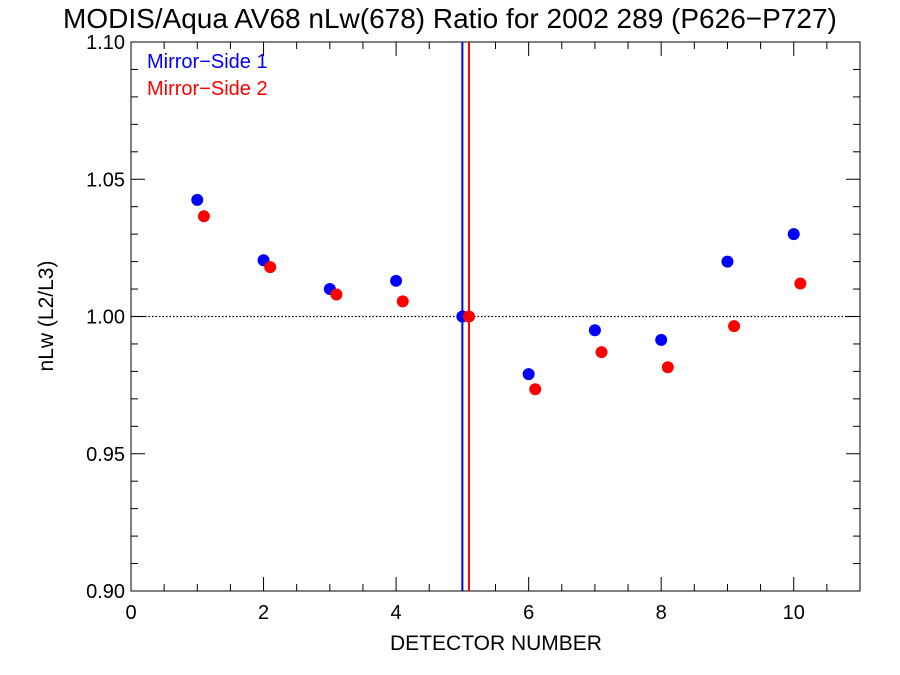 The image size is (900, 675). Describe the element at coordinates (396, 613) in the screenshot. I see `x-tick-label: 4` at that location.